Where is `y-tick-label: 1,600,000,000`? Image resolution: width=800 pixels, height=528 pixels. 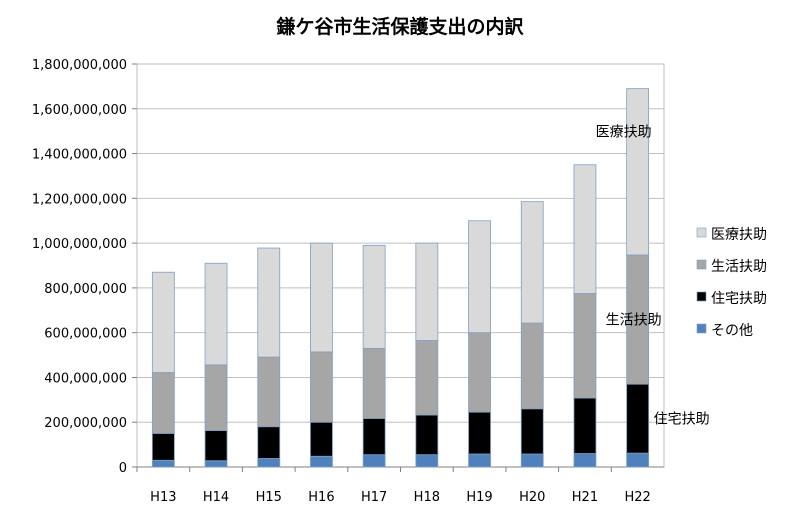 y-tick-label: 1,600,000,000 is located at coordinates (79, 110).